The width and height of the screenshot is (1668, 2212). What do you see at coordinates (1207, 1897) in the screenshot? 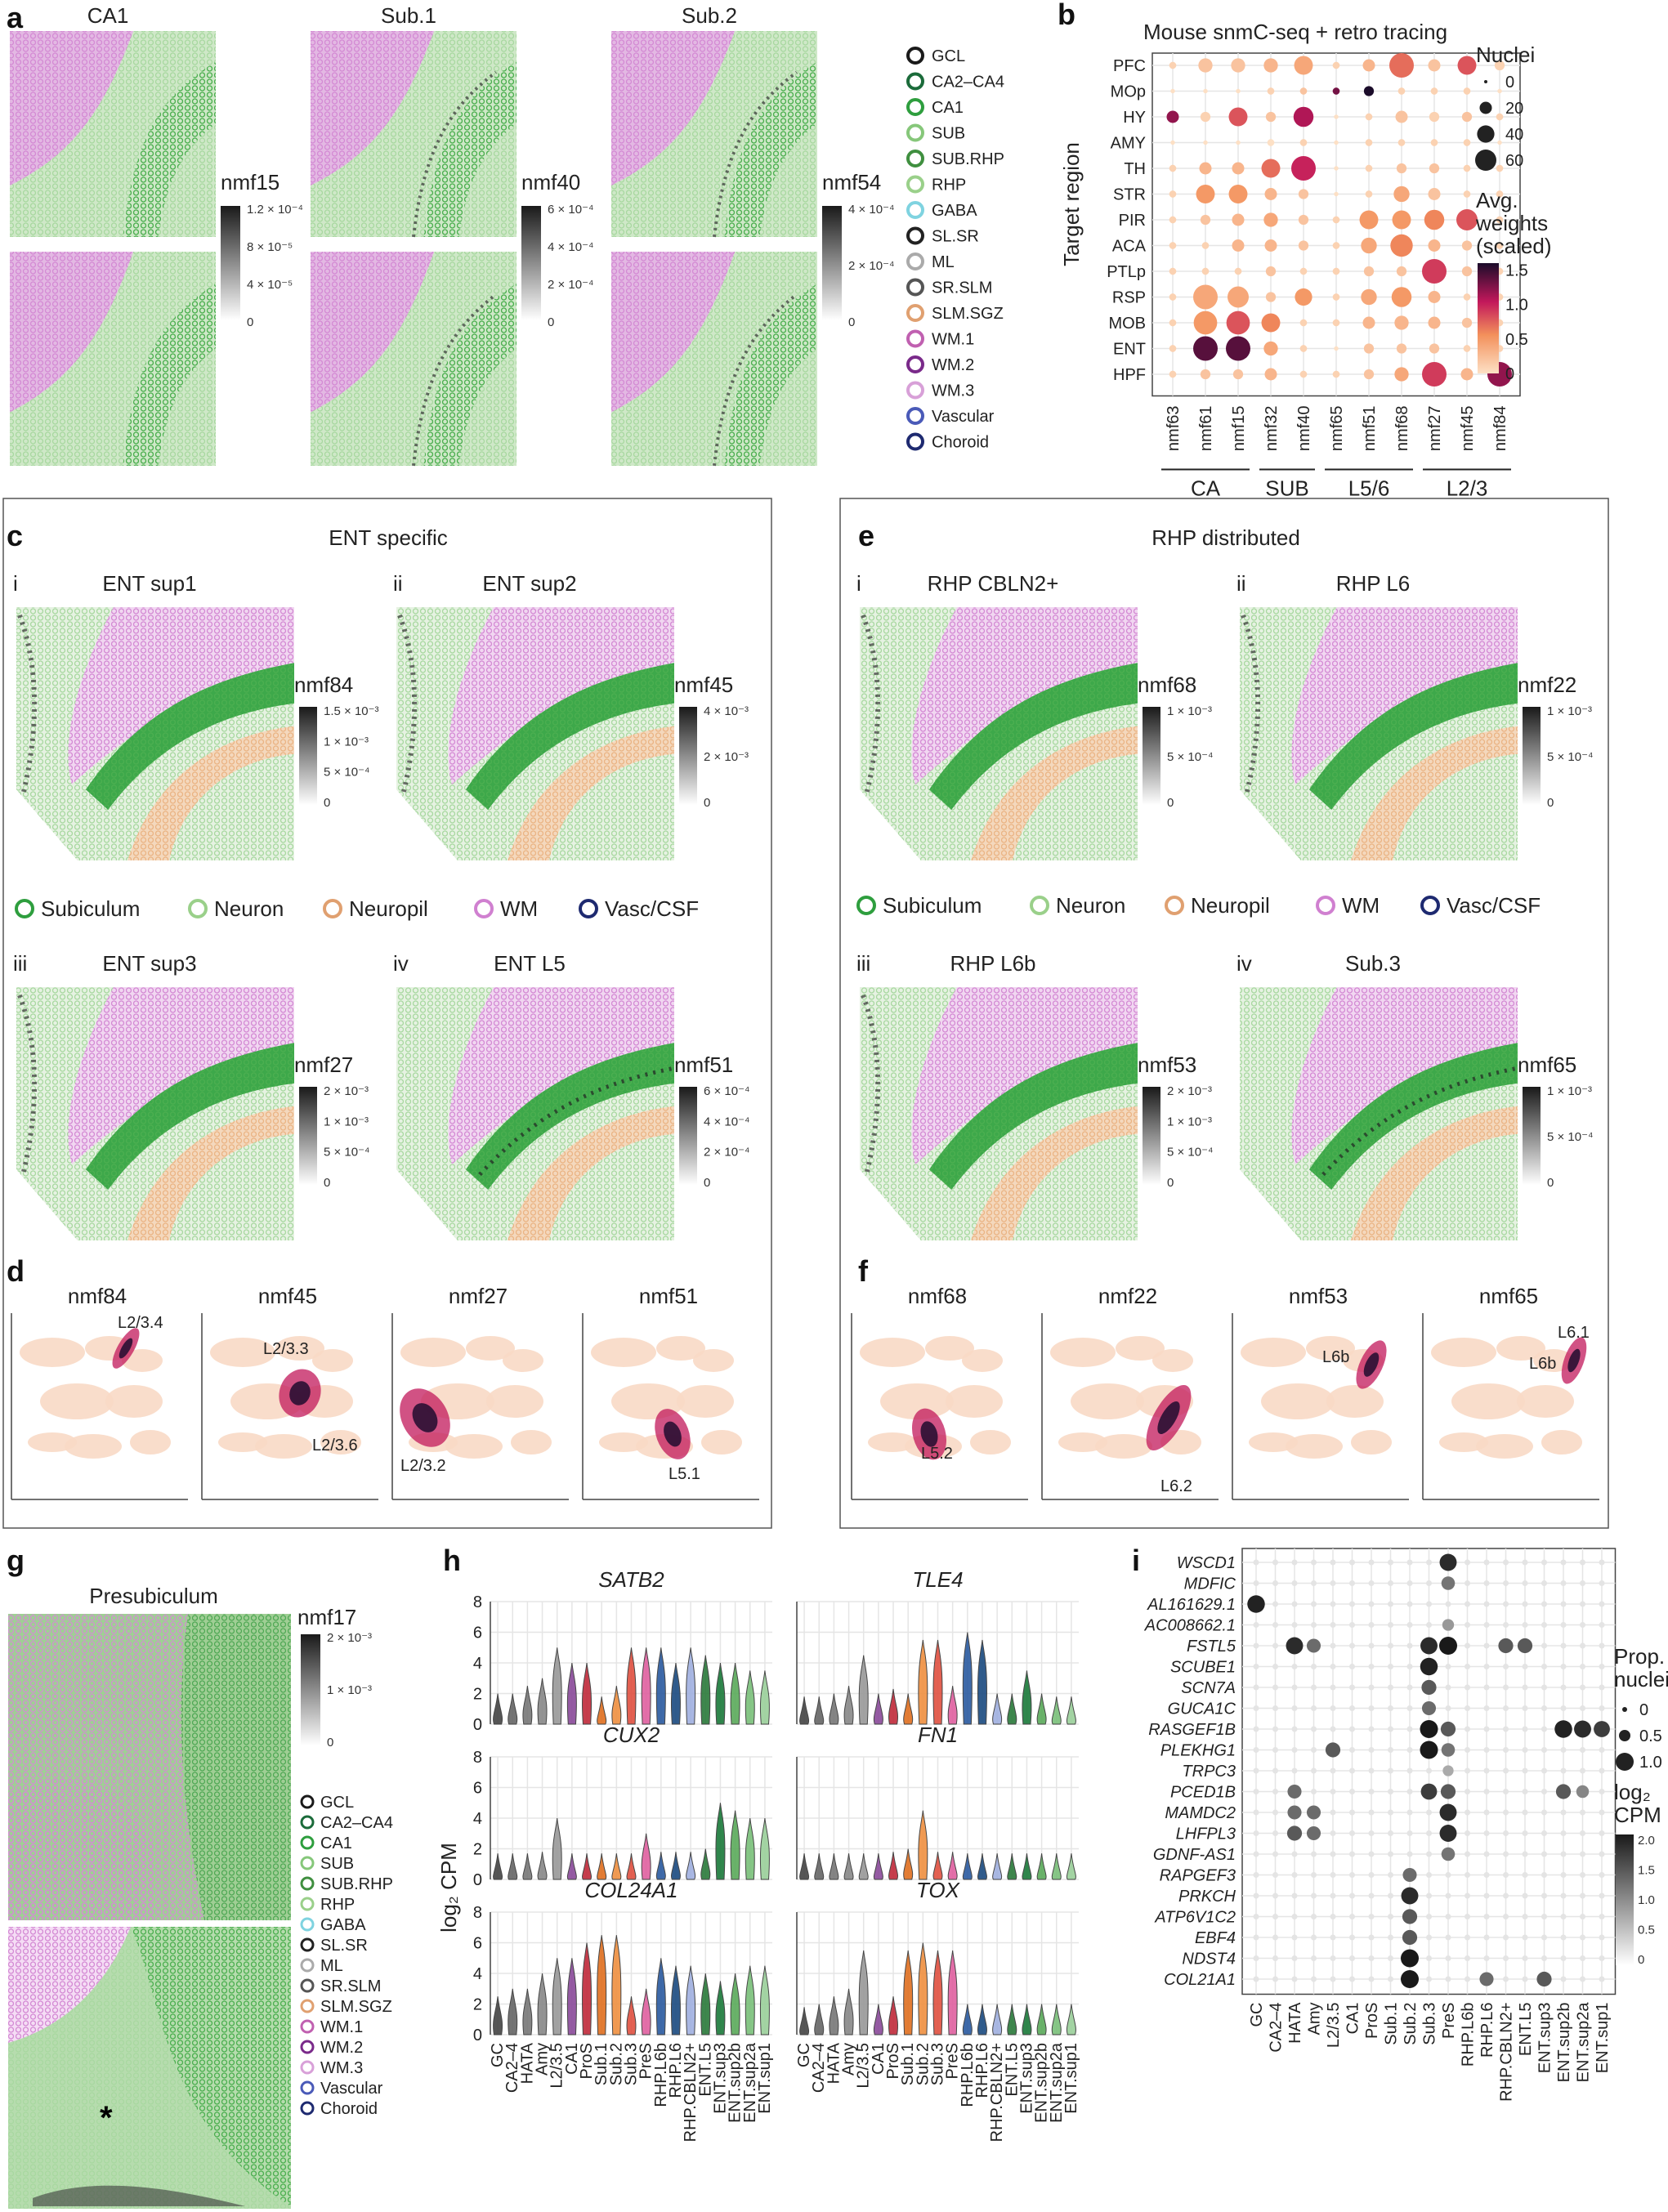
I see `panel-i-gene-label: PRKCH` at bounding box center [1207, 1897].